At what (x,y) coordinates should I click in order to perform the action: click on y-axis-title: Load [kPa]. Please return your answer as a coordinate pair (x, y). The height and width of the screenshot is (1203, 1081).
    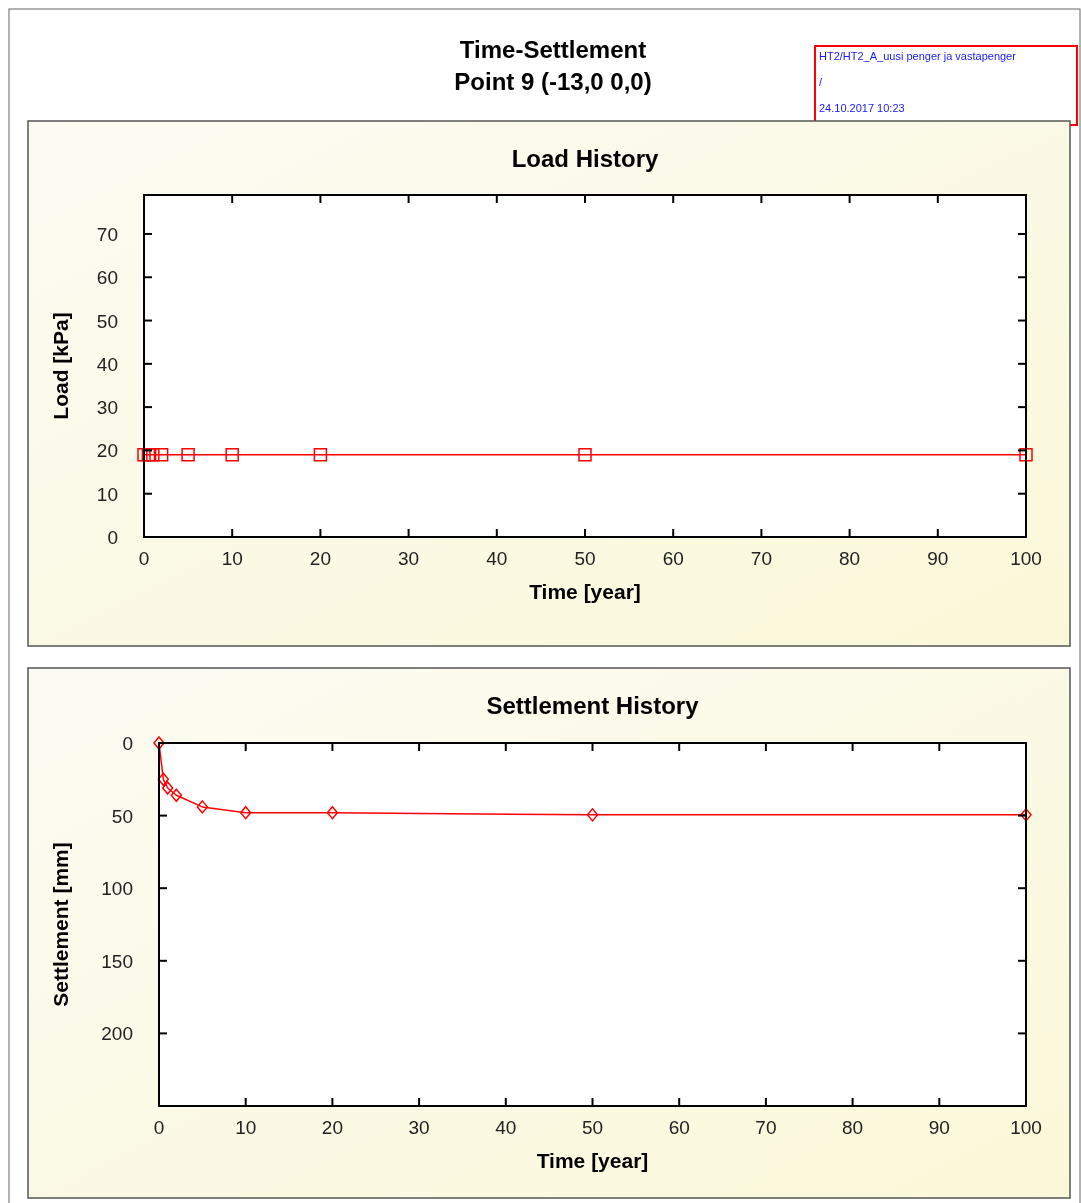
    Looking at the image, I should click on (60, 366).